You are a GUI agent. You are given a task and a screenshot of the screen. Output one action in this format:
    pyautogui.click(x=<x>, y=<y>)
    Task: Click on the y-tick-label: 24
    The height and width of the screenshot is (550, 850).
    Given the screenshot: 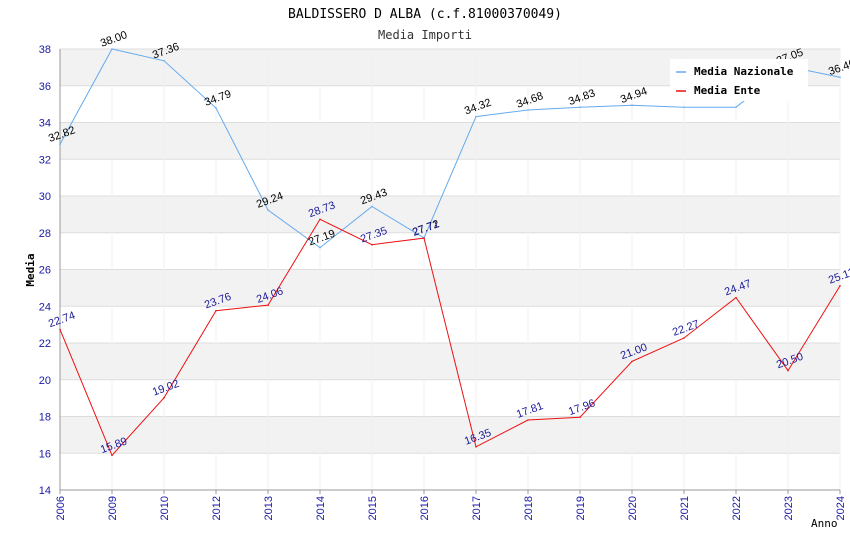 What is the action you would take?
    pyautogui.click(x=45, y=307)
    